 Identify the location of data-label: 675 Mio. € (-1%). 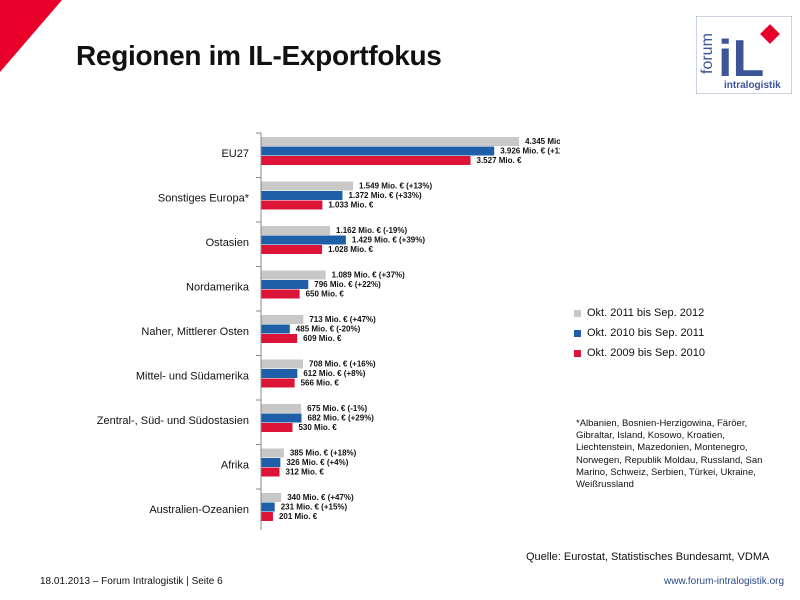
(337, 408).